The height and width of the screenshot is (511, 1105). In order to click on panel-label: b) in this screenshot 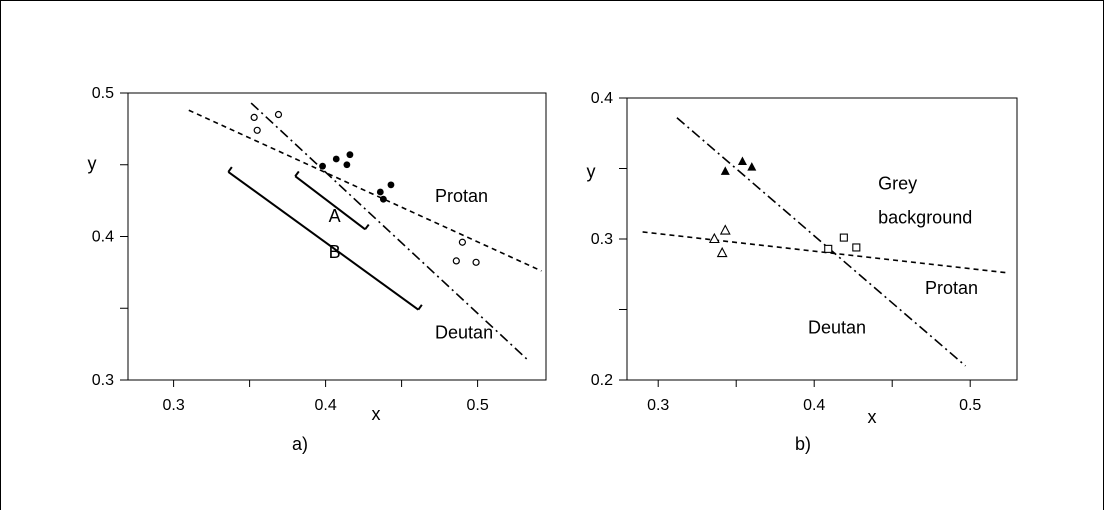, I will do `click(803, 444)`.